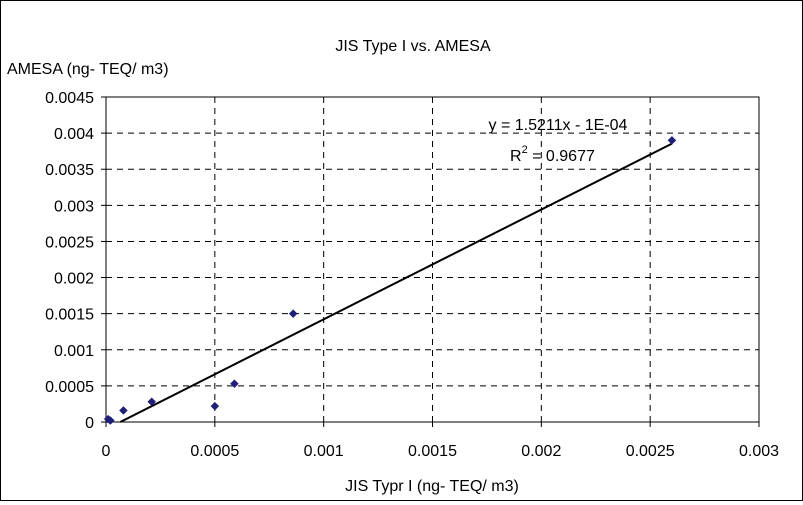  What do you see at coordinates (214, 451) in the screenshot?
I see `x-tick-label: 0.0005` at bounding box center [214, 451].